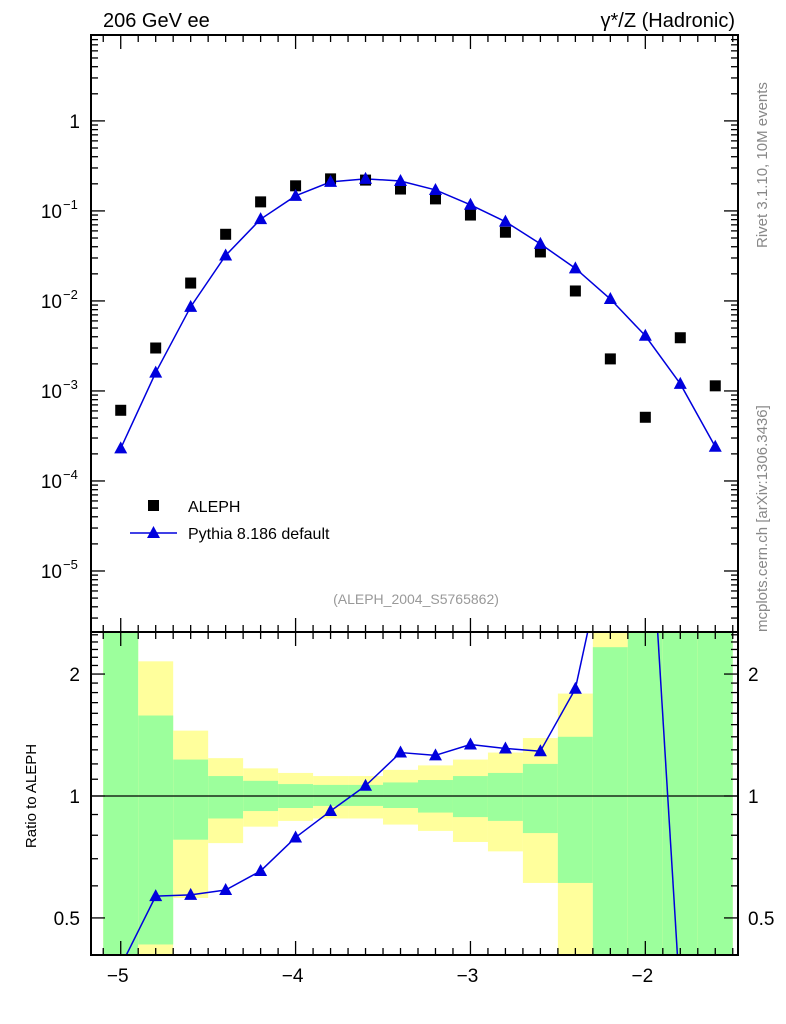 This screenshot has width=786, height=1024. Describe the element at coordinates (74, 797) in the screenshot. I see `ratio-y-tick-label-left: 1` at that location.